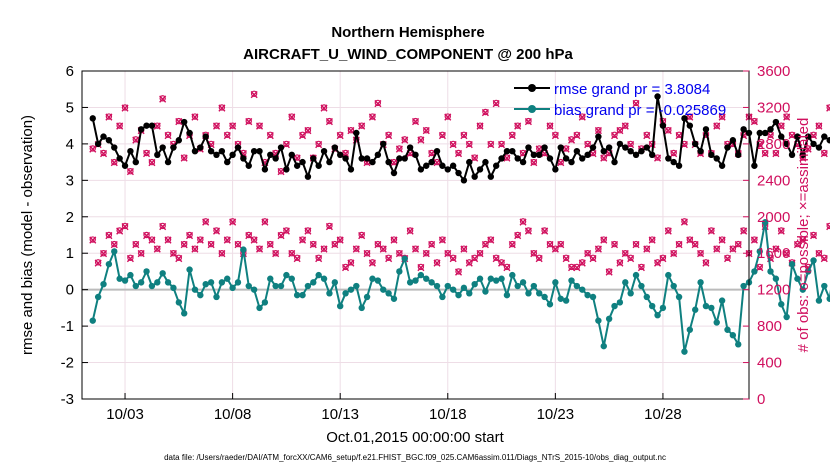  I want to click on y-tick-label: 1, so click(70, 253).